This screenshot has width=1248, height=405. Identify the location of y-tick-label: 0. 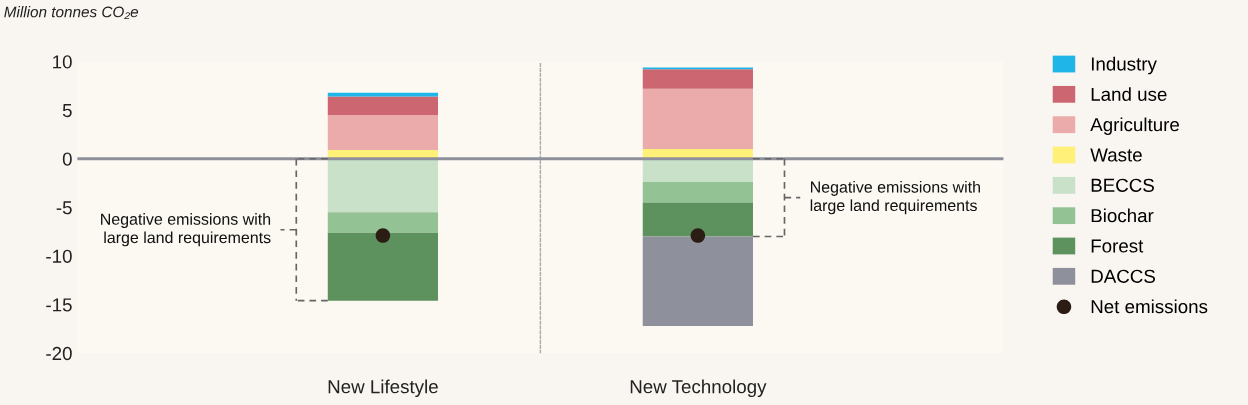
(67, 159).